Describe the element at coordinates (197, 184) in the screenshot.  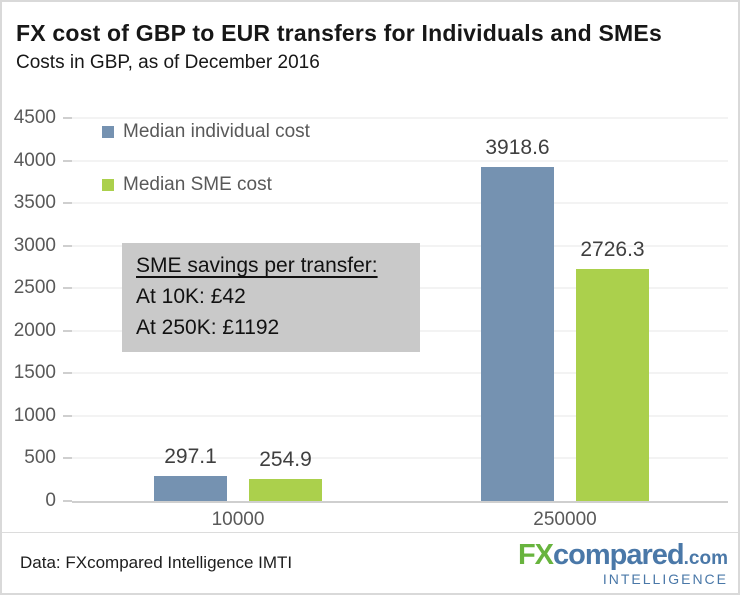
I see `legend-label-sme: Median SME cost` at that location.